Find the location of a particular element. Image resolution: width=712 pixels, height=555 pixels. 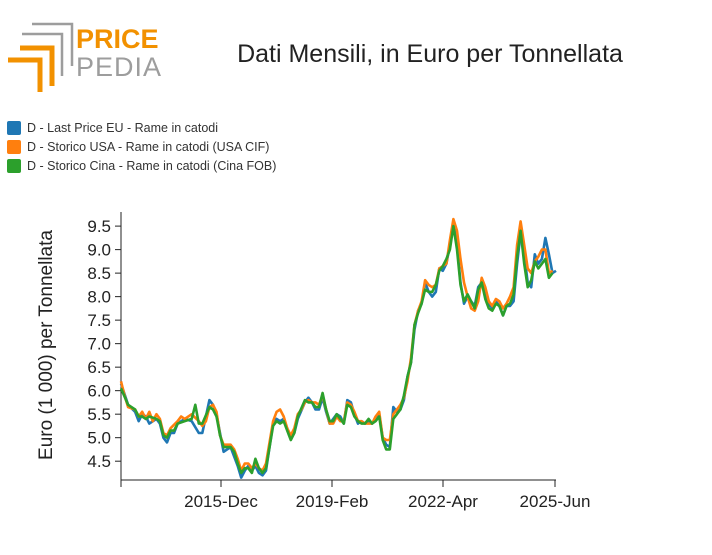

y-tick-label: 9.5 is located at coordinates (99, 226).